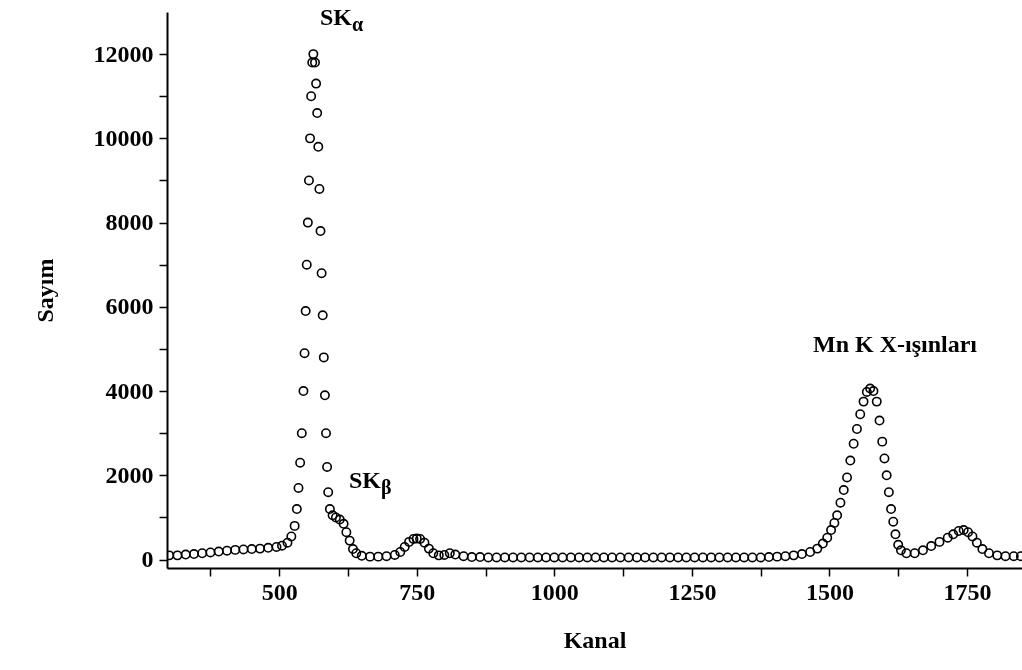 The image size is (1022, 670). What do you see at coordinates (595, 639) in the screenshot?
I see `x-axis-title: Kanal` at bounding box center [595, 639].